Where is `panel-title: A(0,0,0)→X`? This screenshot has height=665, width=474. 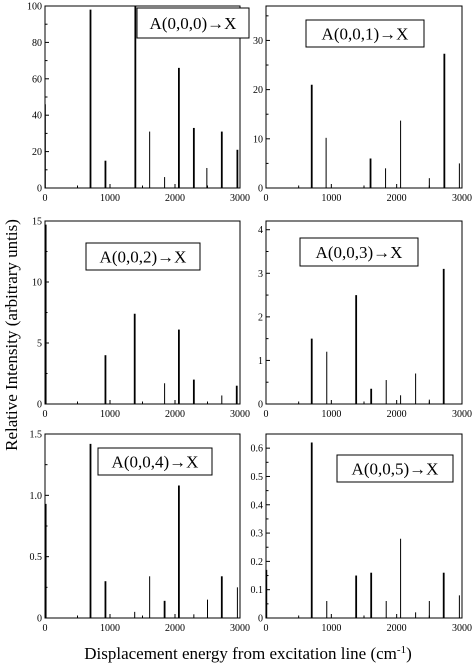 panel-title: A(0,0,0)→X is located at coordinates (193, 23).